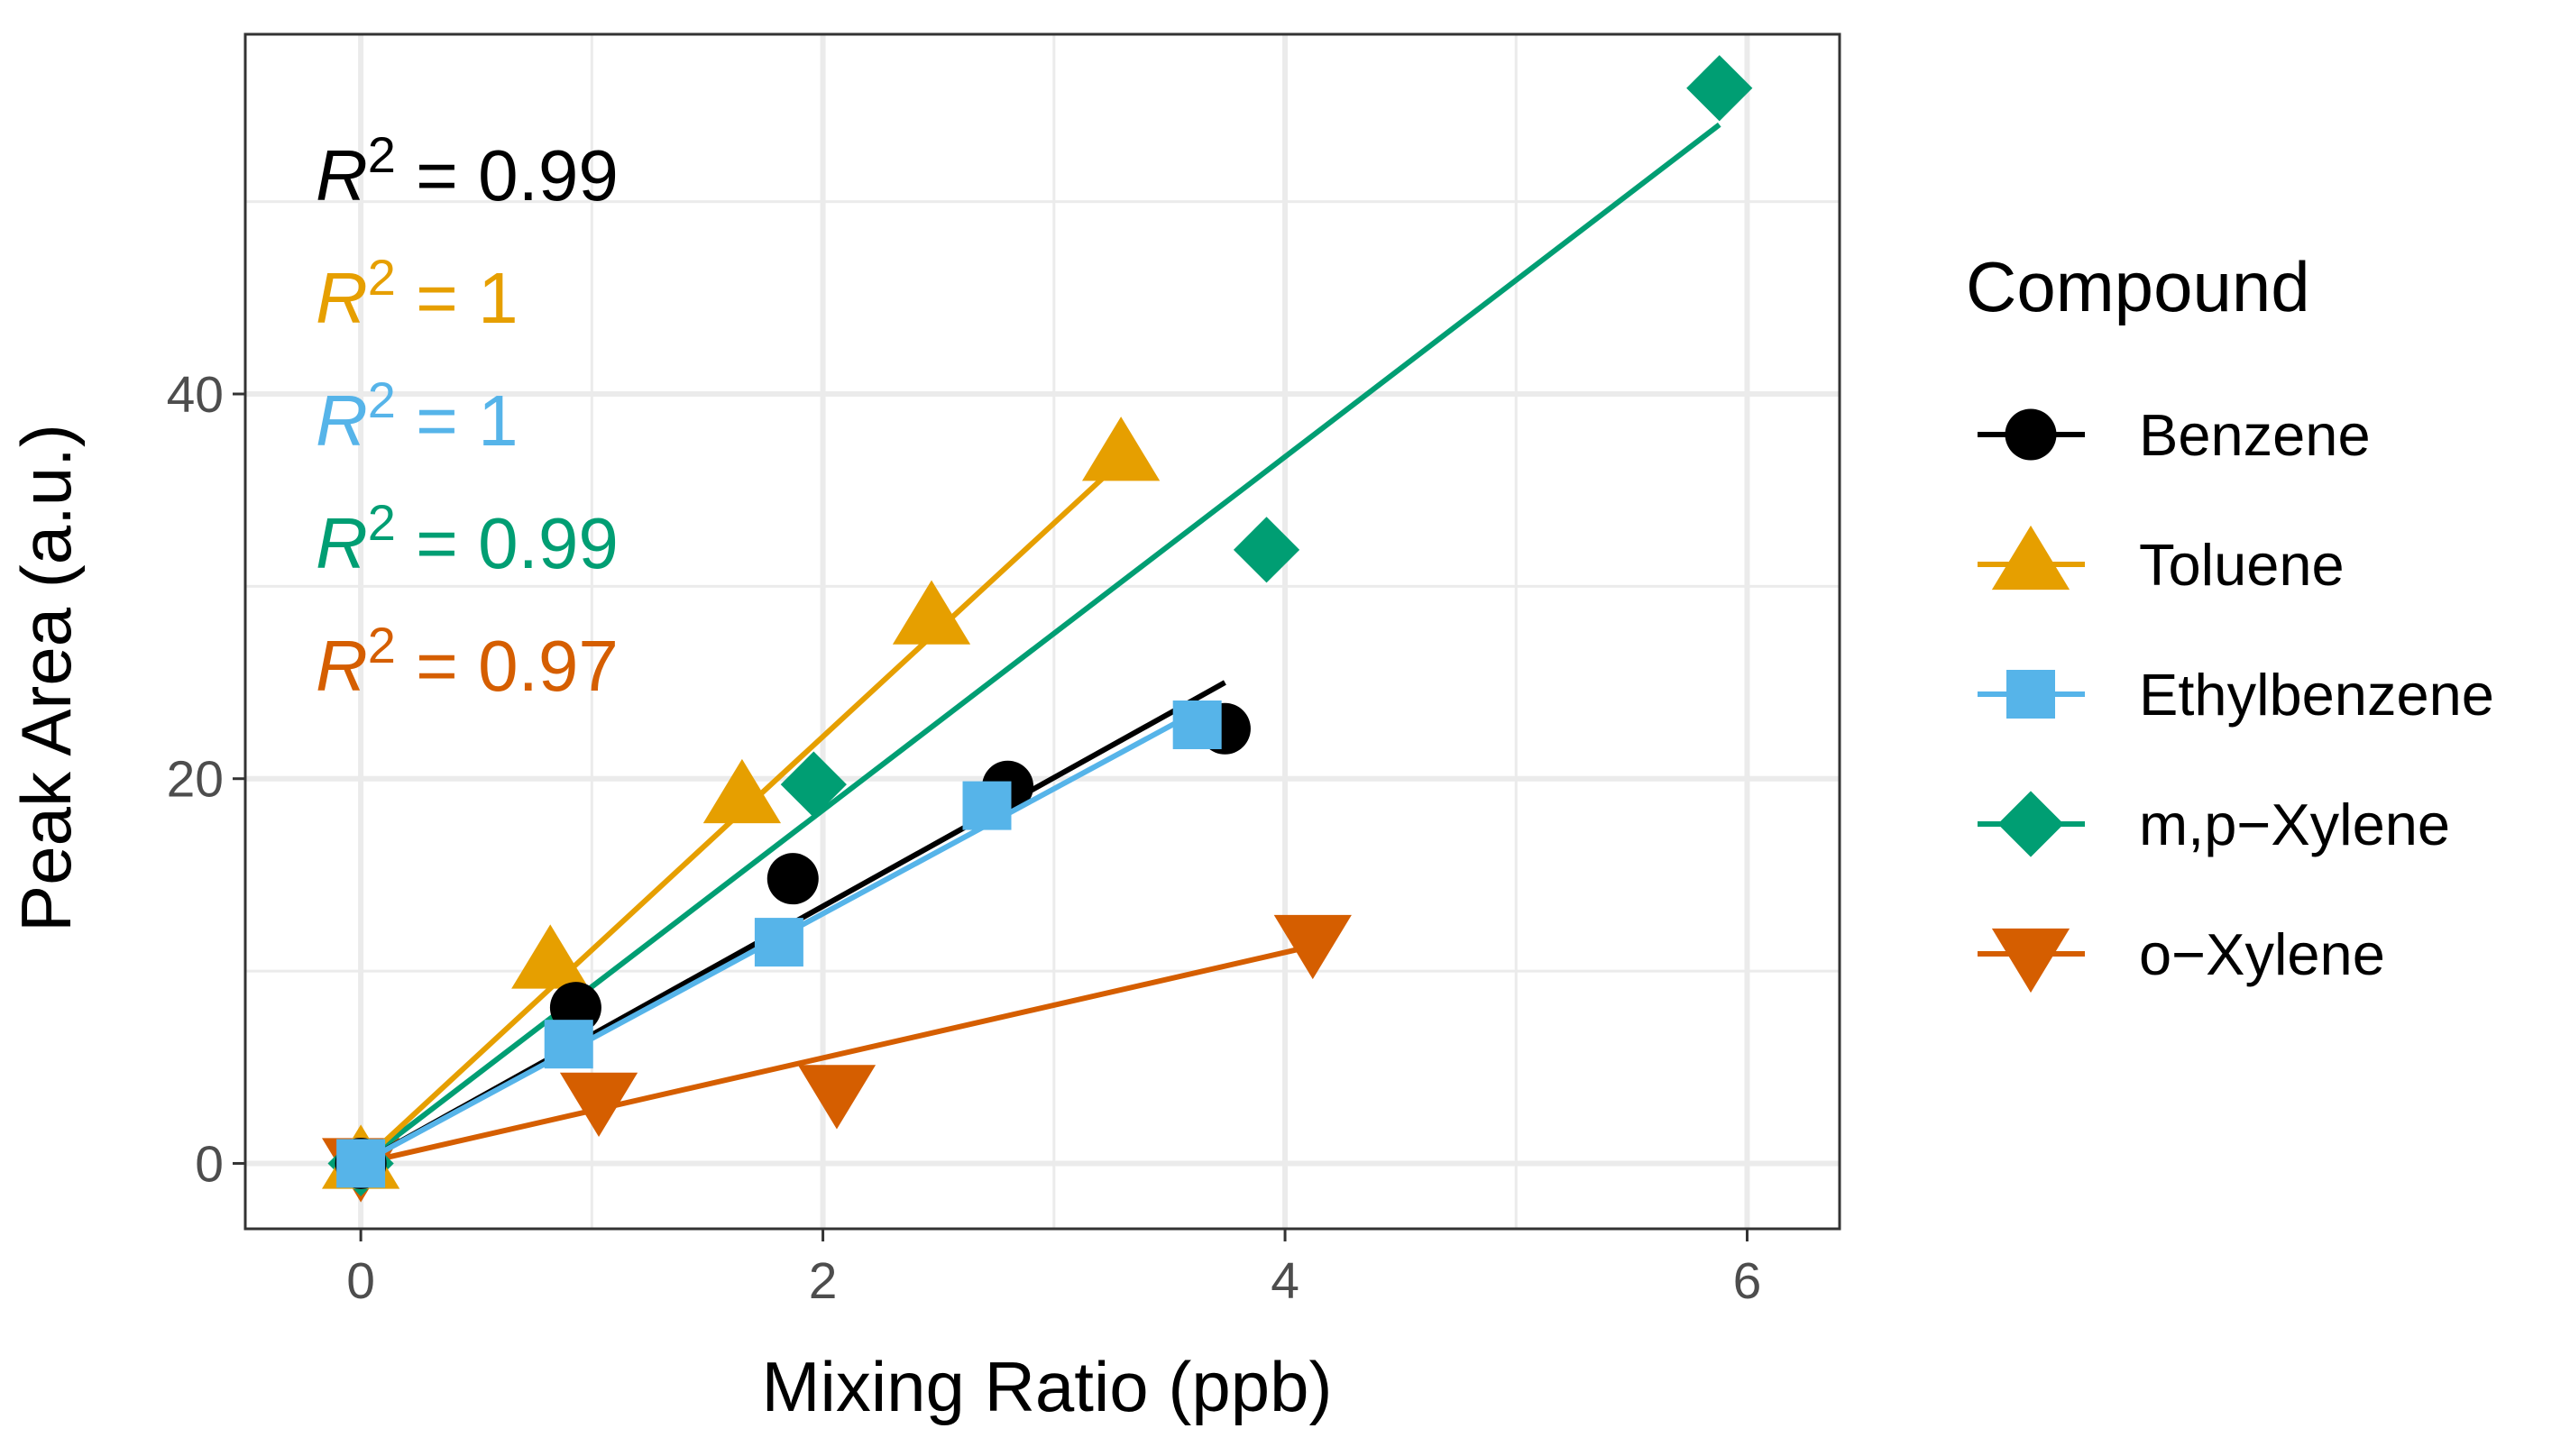  Describe the element at coordinates (837, 1055) in the screenshot. I see `fit-line` at that location.